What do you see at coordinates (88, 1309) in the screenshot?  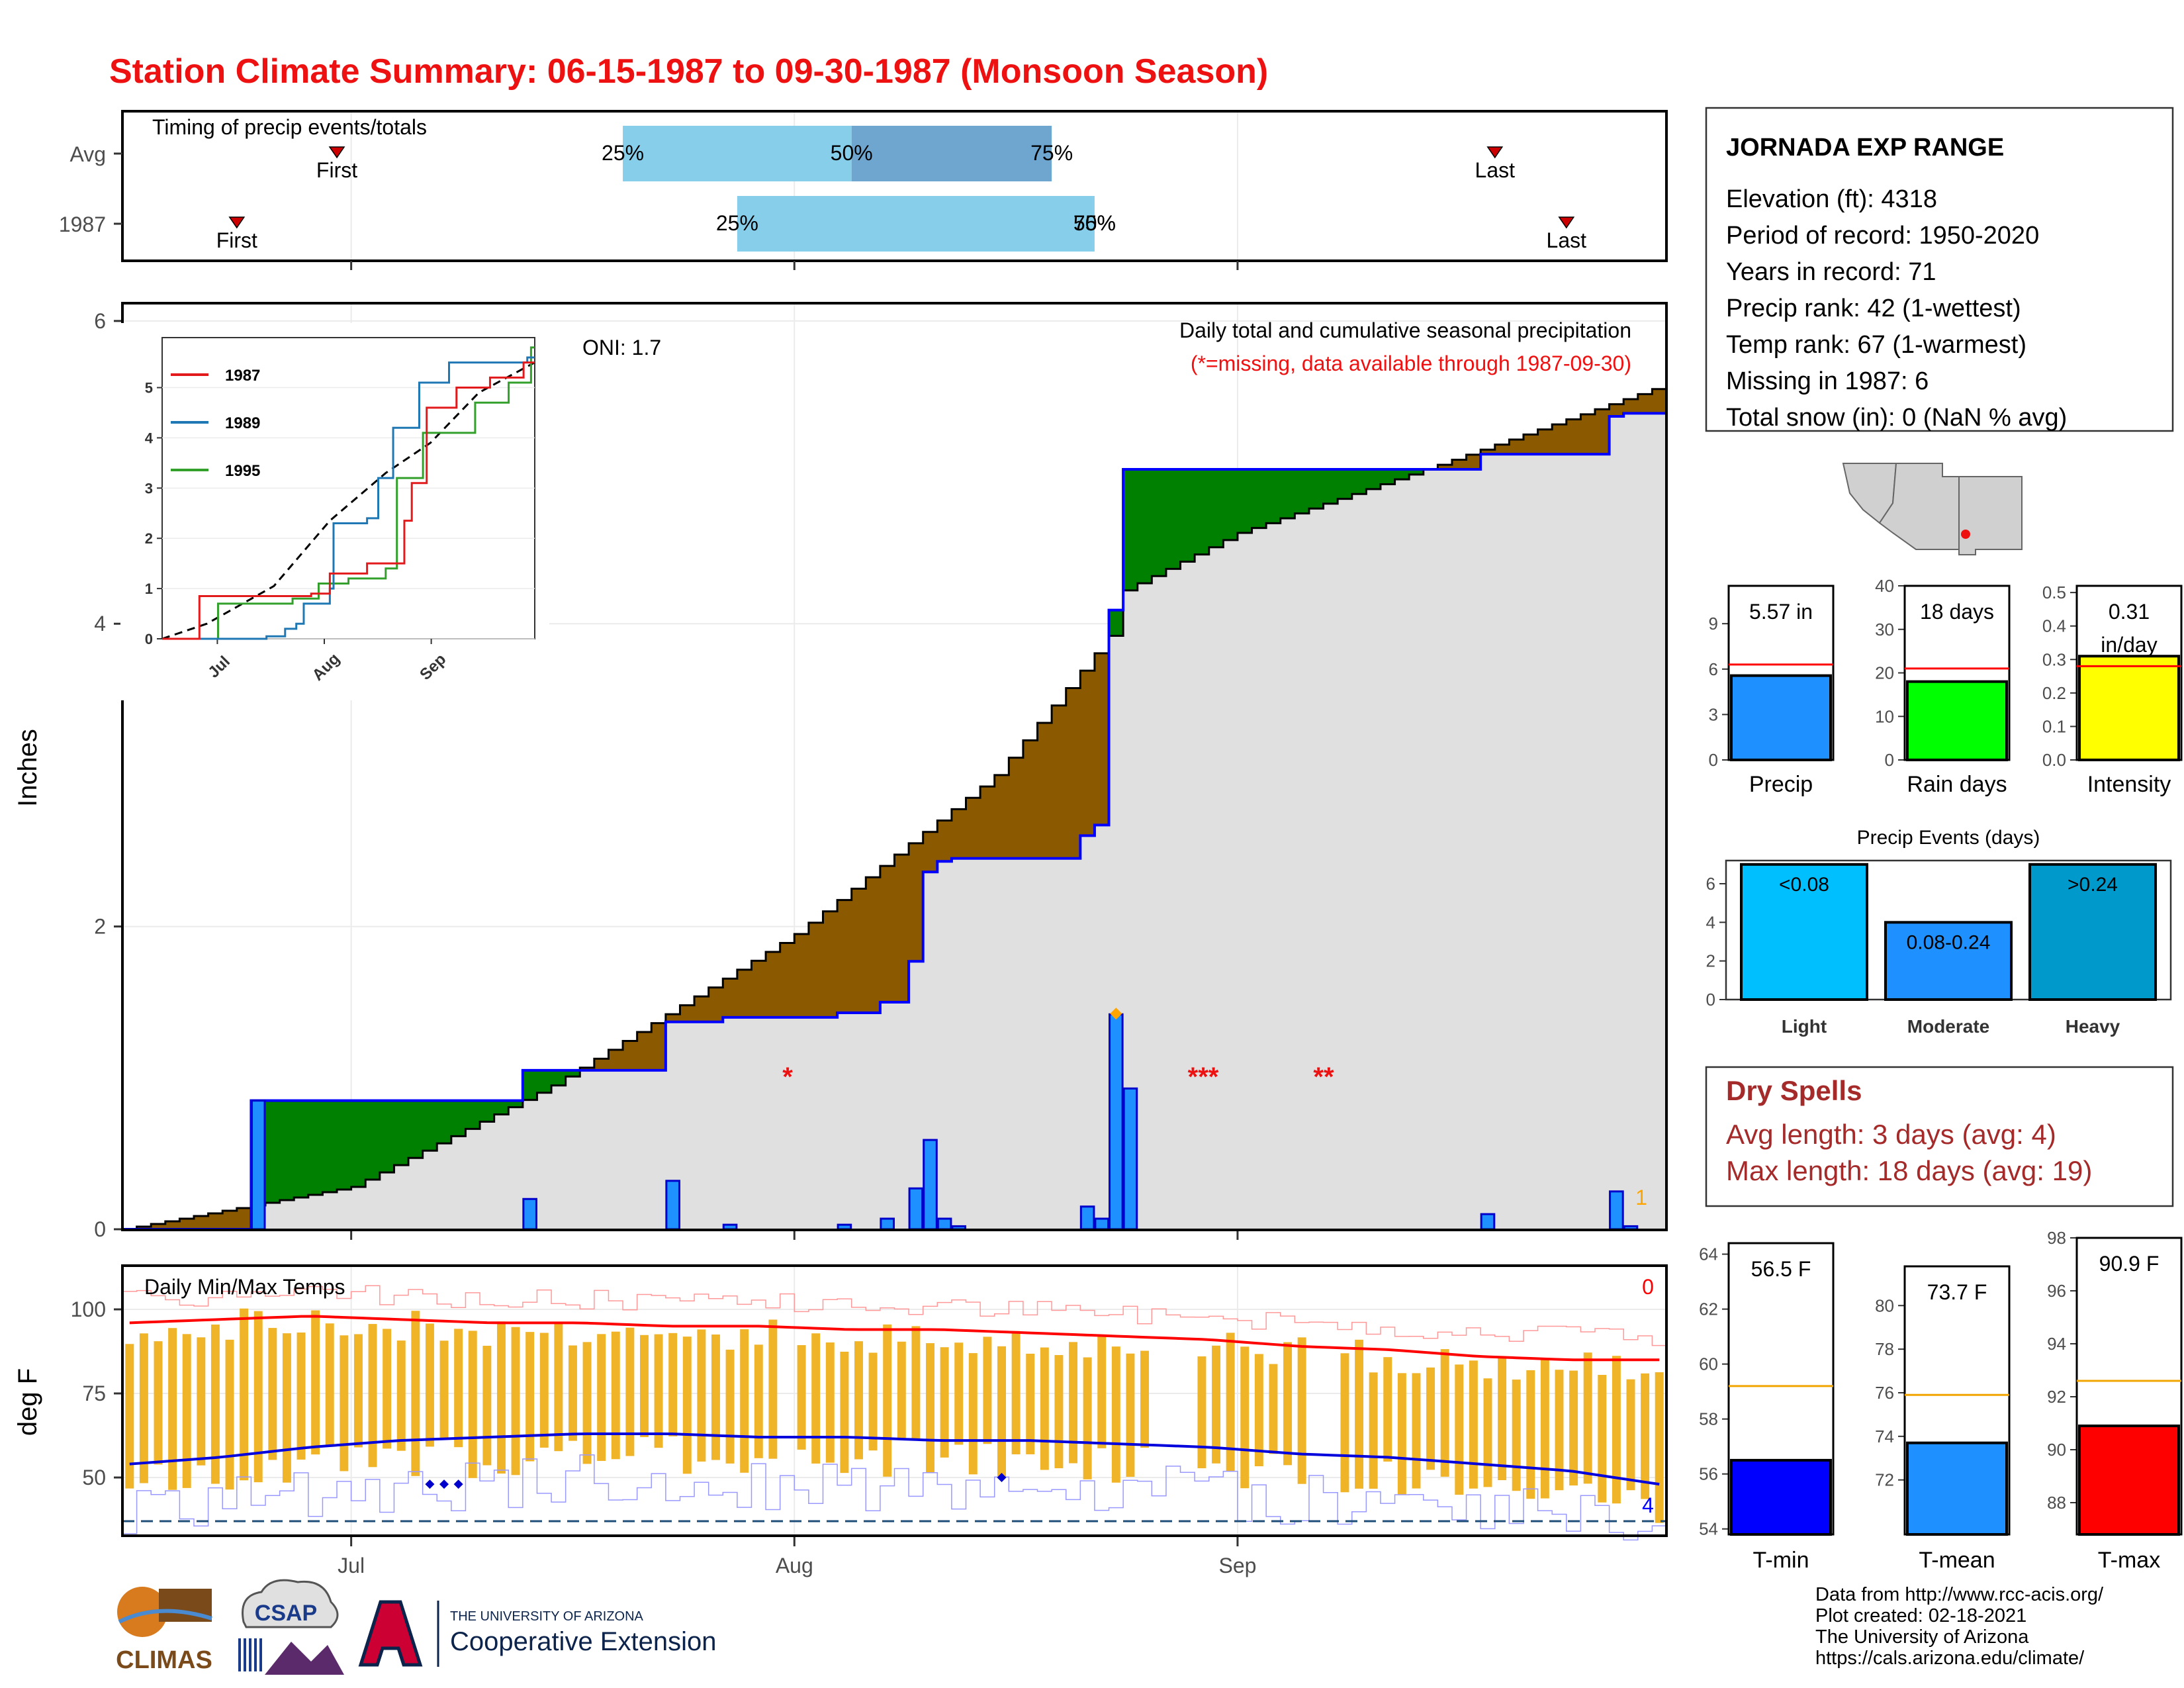 I see `temp-y-tick-label: 100` at bounding box center [88, 1309].